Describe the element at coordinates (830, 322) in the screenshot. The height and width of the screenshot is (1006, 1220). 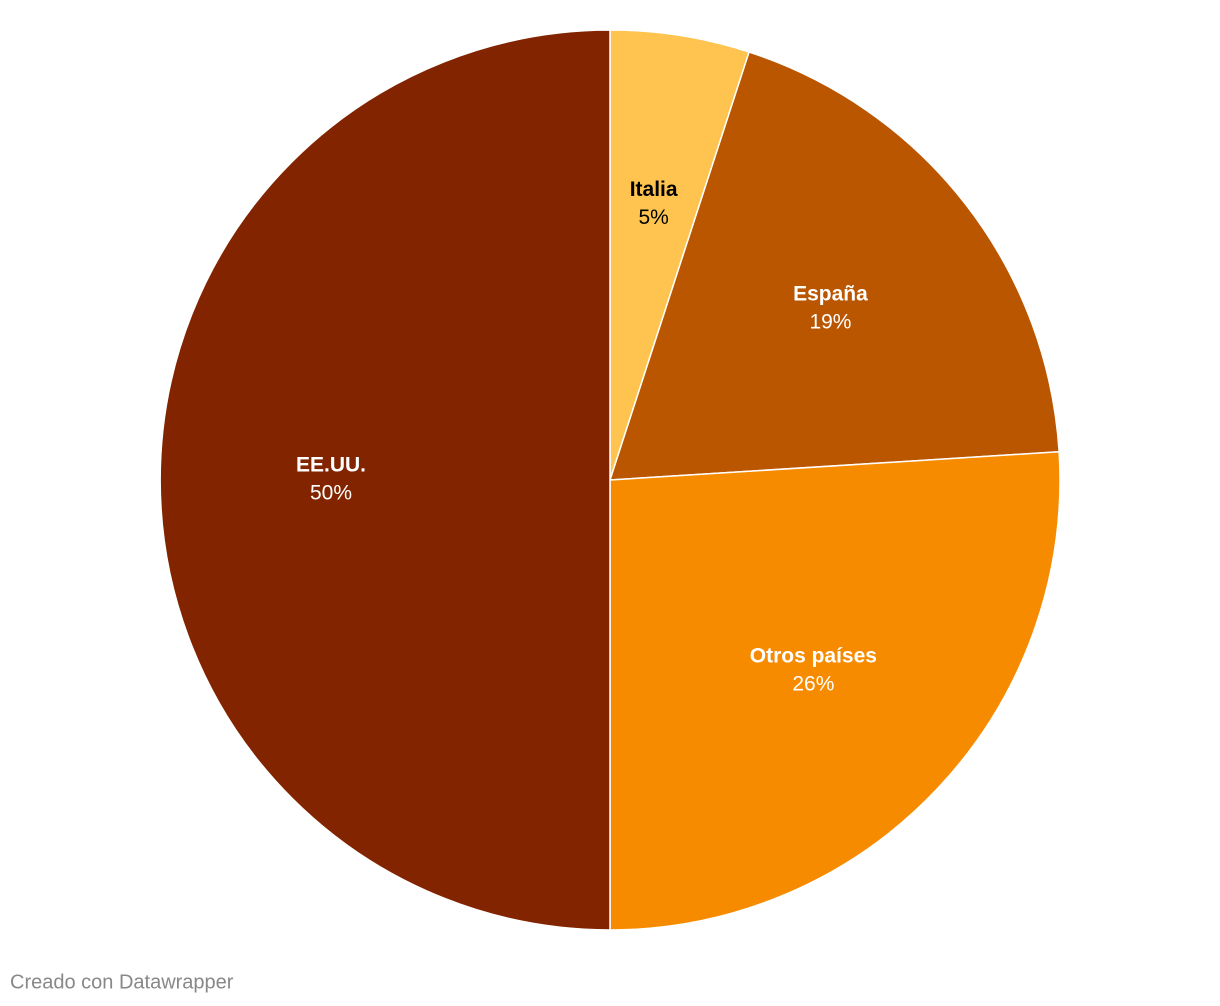
I see `slice-value: 19%` at that location.